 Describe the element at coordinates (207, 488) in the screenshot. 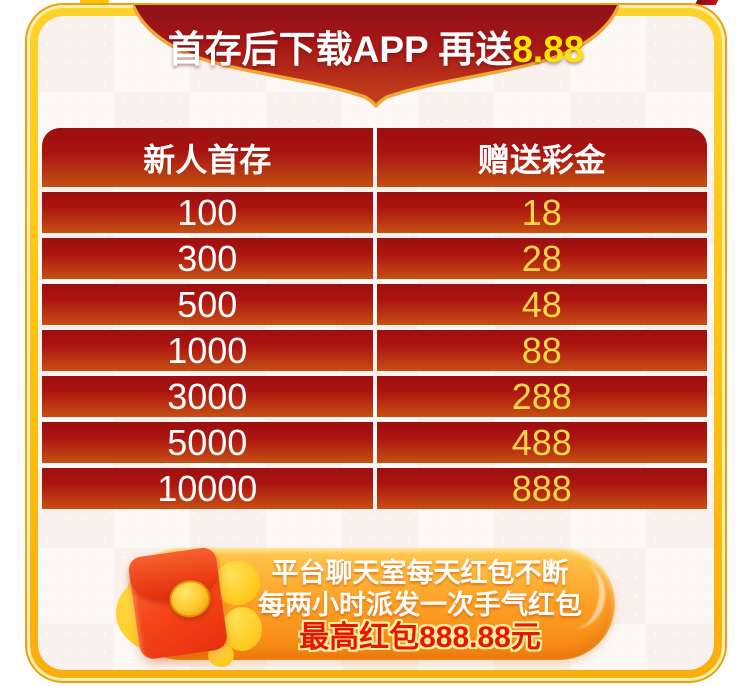

I see `deposit-cell: 10000` at that location.